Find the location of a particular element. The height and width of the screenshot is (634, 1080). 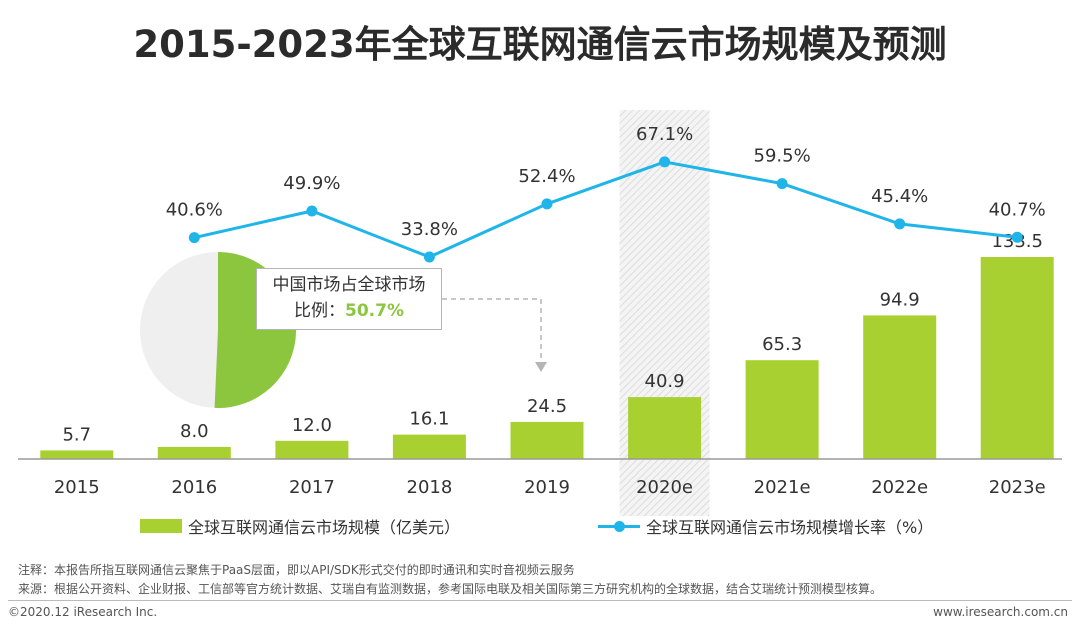

bar-label-2015: 5.7 is located at coordinates (76, 434).